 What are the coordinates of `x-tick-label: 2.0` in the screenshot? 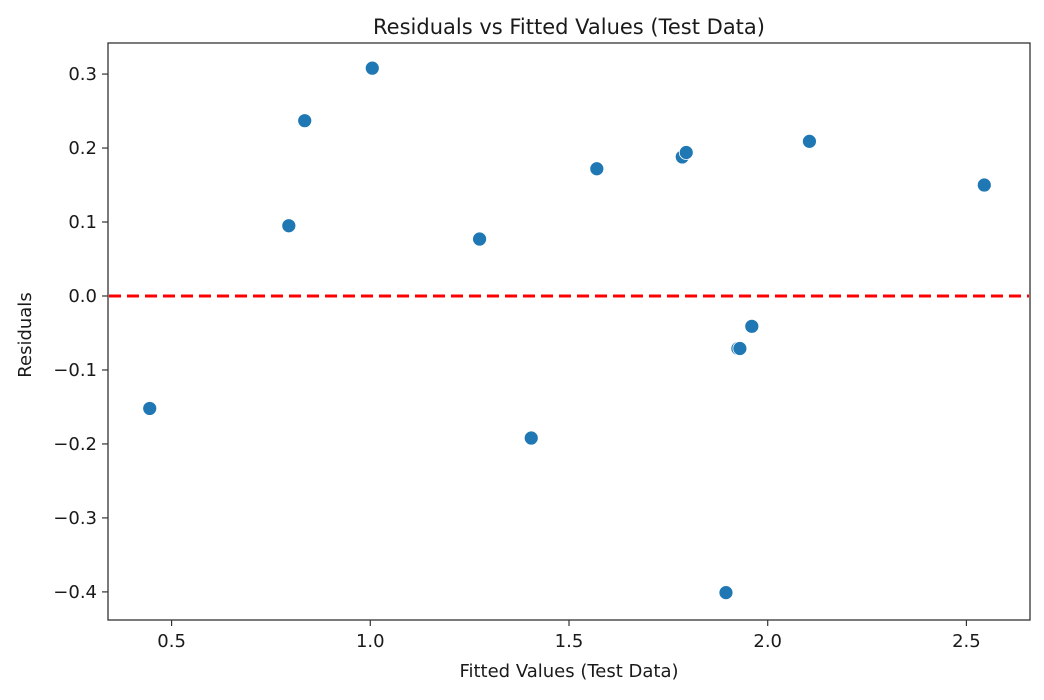 It's located at (767, 641).